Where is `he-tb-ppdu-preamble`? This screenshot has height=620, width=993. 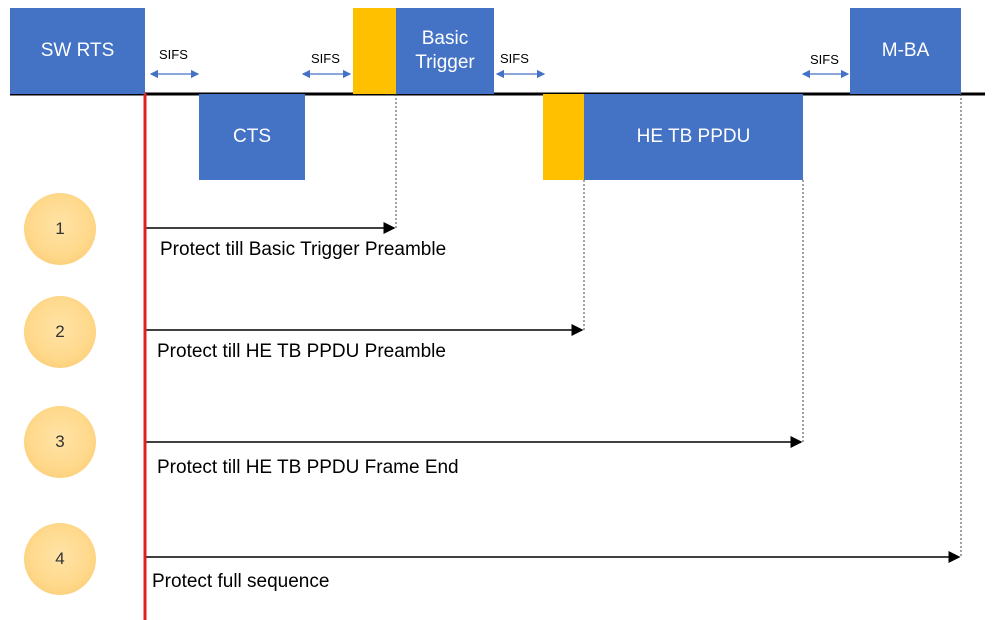
he-tb-ppdu-preamble is located at coordinates (563, 137).